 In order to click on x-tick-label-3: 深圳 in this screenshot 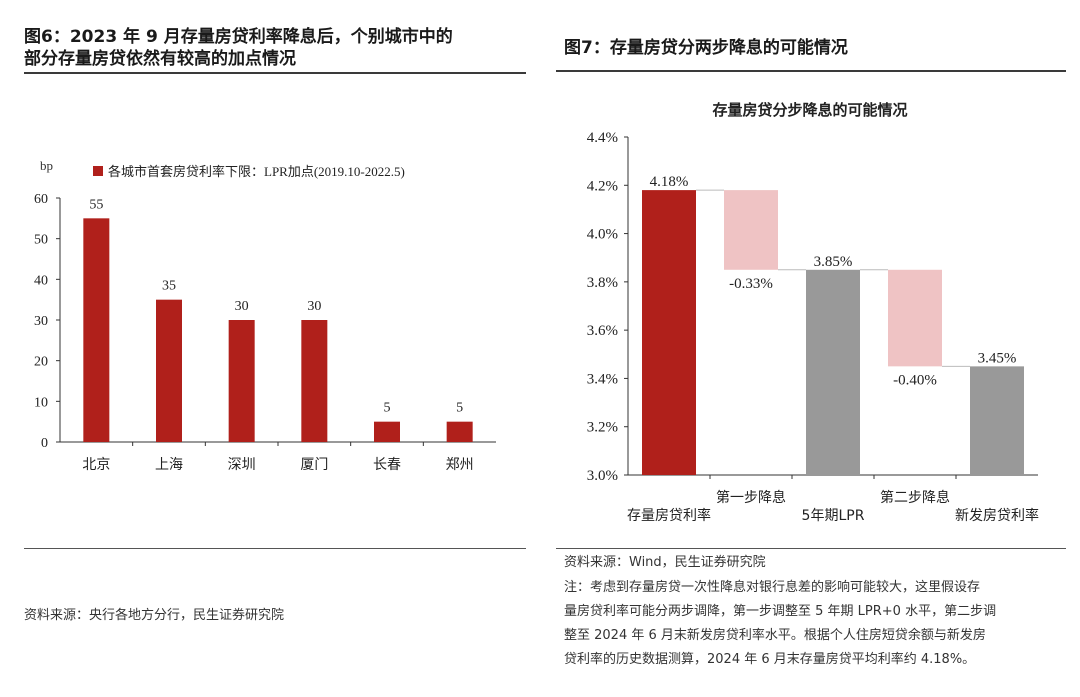, I will do `click(242, 465)`.